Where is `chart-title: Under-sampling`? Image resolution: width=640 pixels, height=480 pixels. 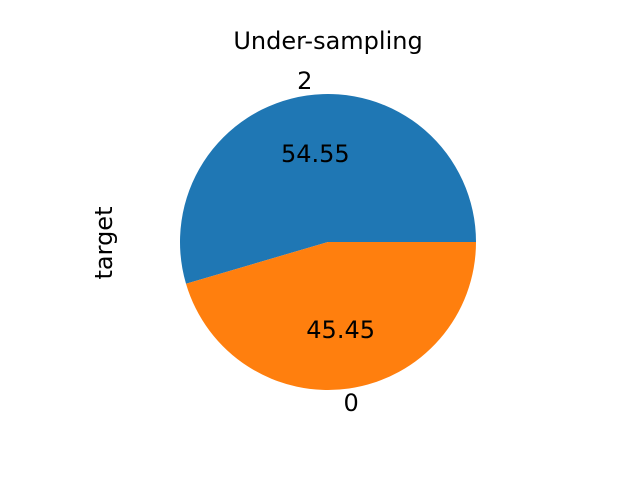
chart-title: Under-sampling is located at coordinates (327, 41).